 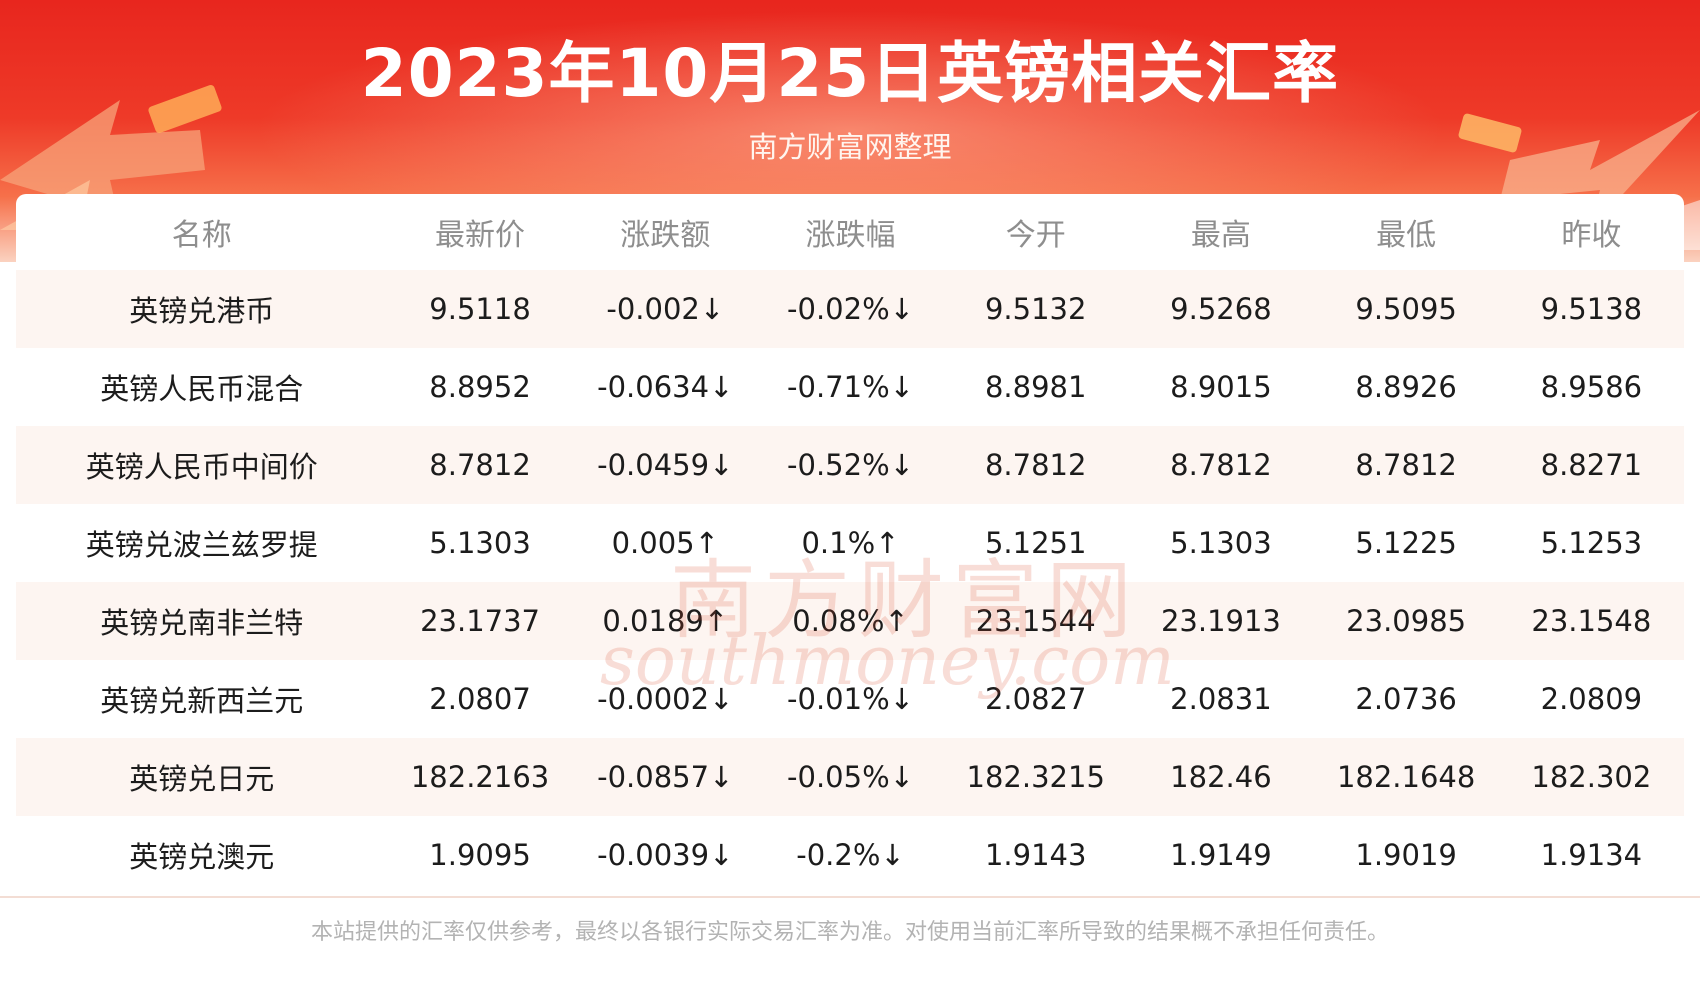 I want to click on rate-cell-change: 0.005↑, so click(x=665, y=543).